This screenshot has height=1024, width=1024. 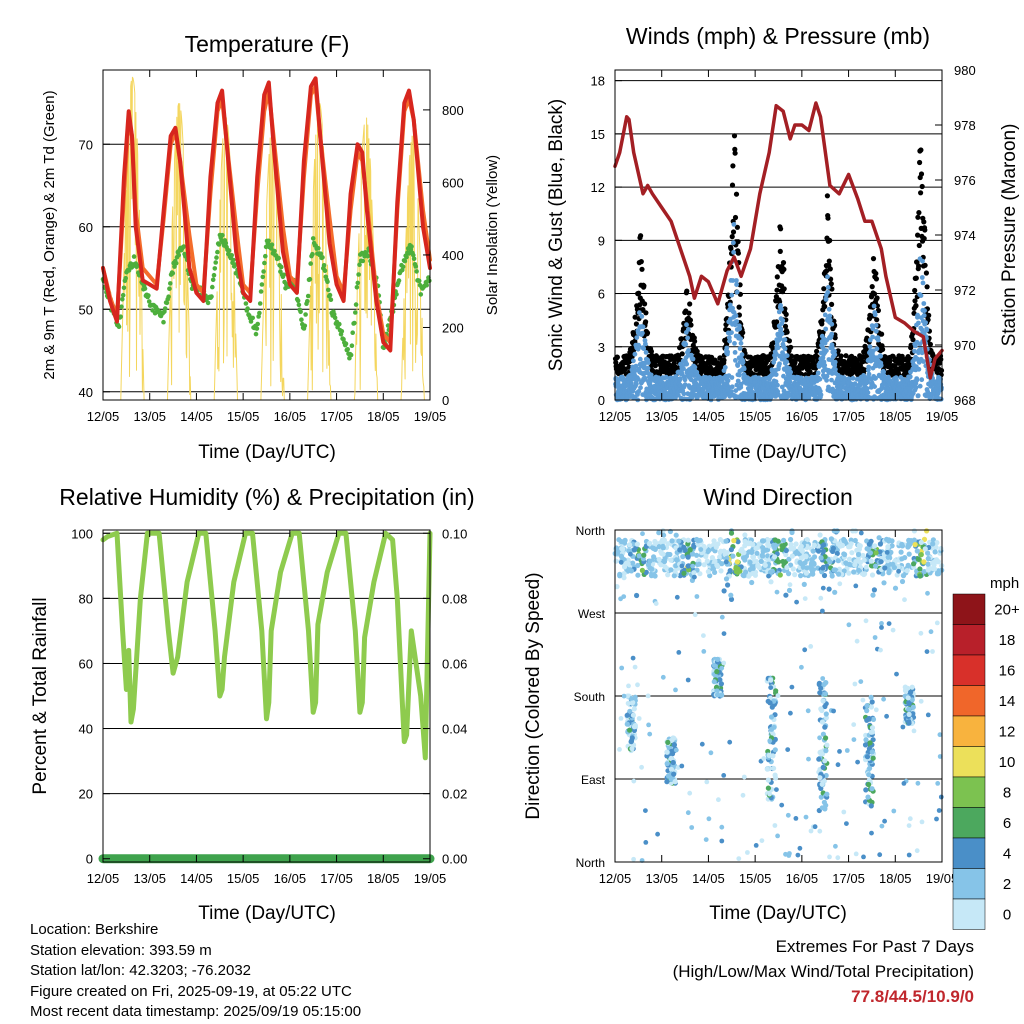 I want to click on temperature-plot-frame, so click(x=266, y=235).